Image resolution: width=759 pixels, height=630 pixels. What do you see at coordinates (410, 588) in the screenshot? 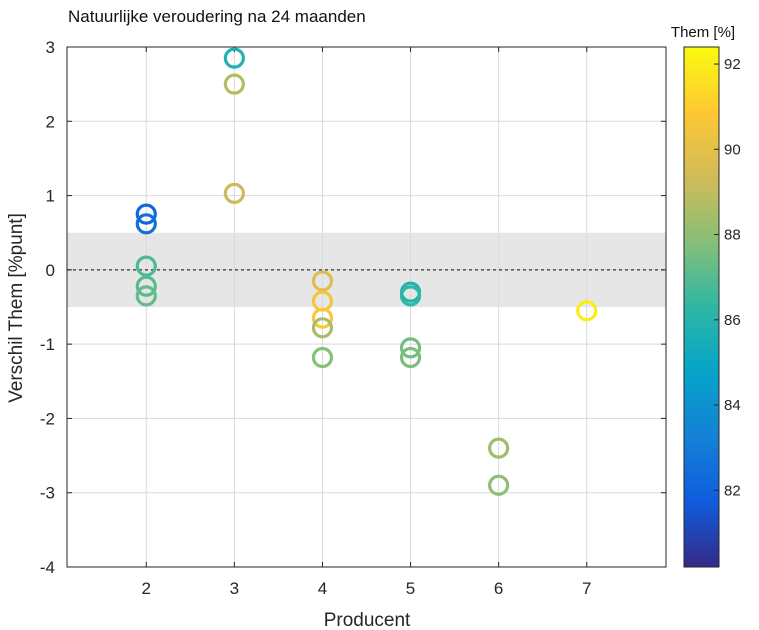
I see `x-tick-label: 5` at bounding box center [410, 588].